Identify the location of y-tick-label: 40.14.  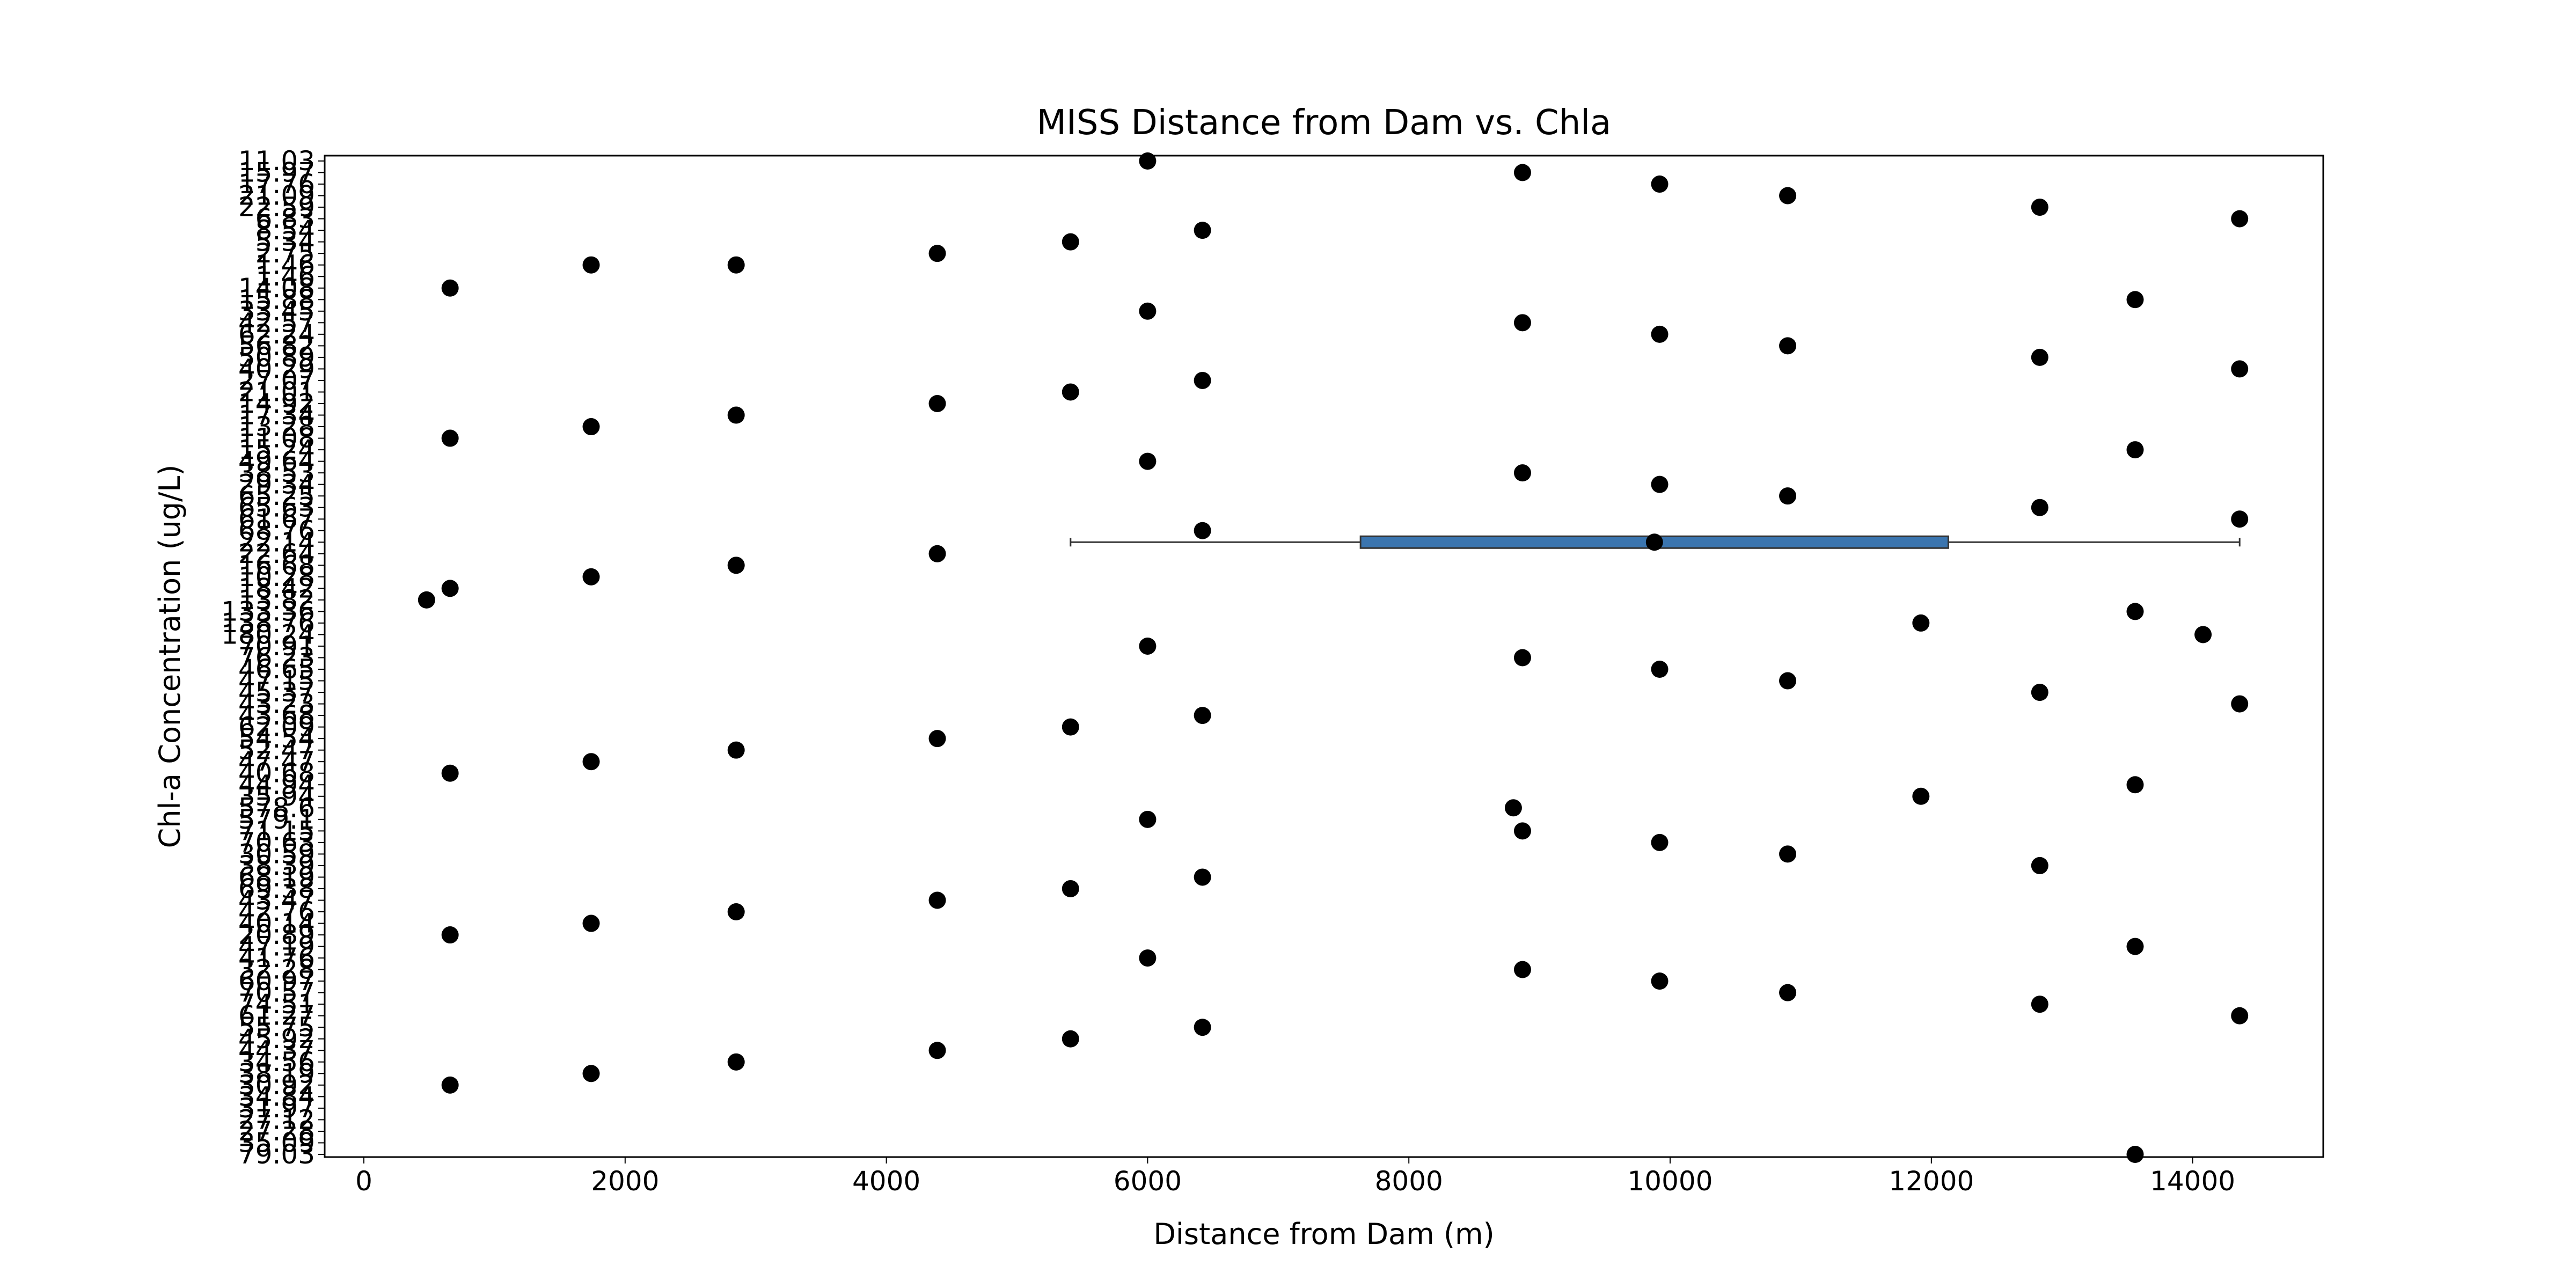
(276, 923).